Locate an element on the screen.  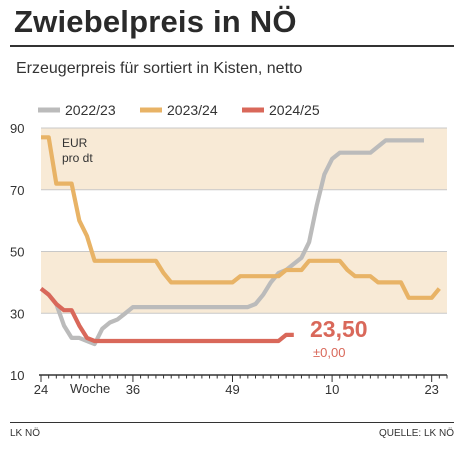
x-tick-label: 49 is located at coordinates (232, 389).